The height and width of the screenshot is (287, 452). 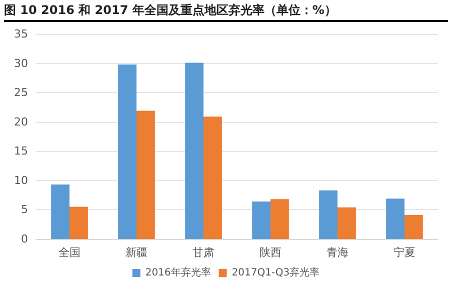 I want to click on legend-label: 2016年弃光率, so click(x=178, y=272).